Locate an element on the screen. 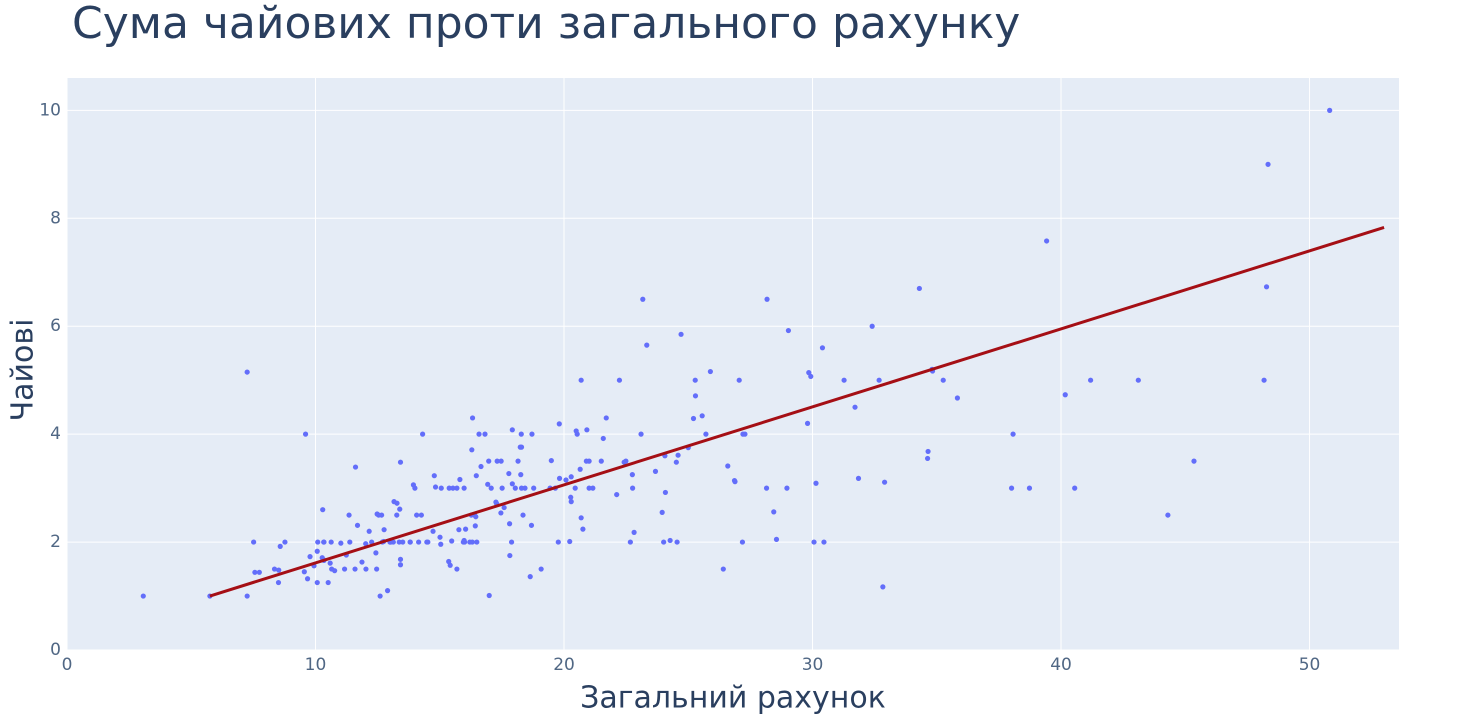 Image resolution: width=1463 pixels, height=720 pixels. y-tick-label: 8 is located at coordinates (55, 218).